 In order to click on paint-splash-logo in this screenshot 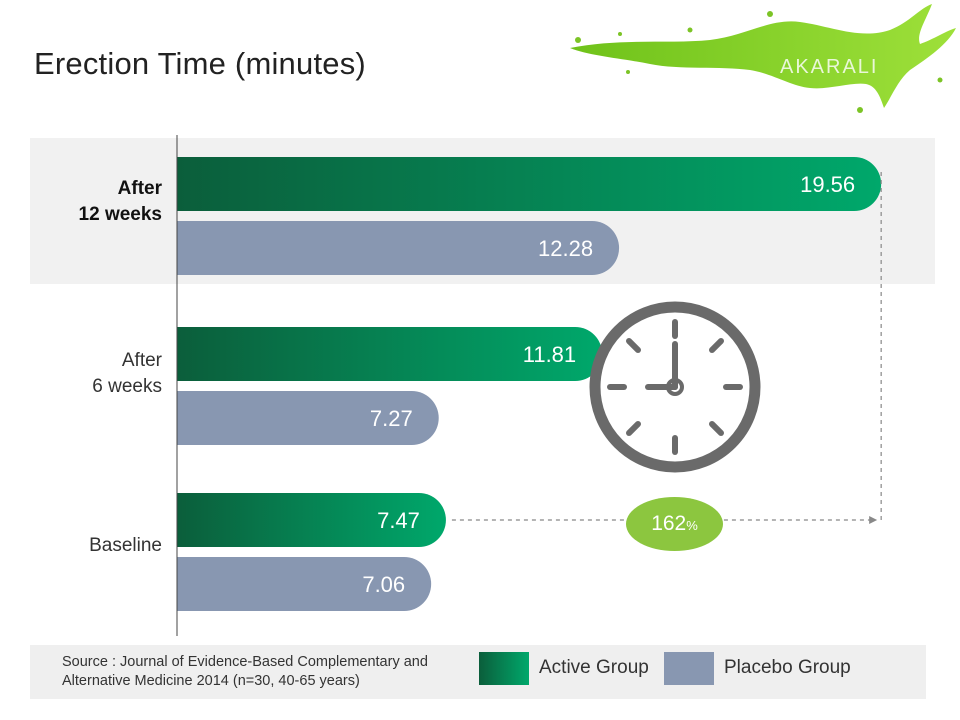, I will do `click(763, 58)`.